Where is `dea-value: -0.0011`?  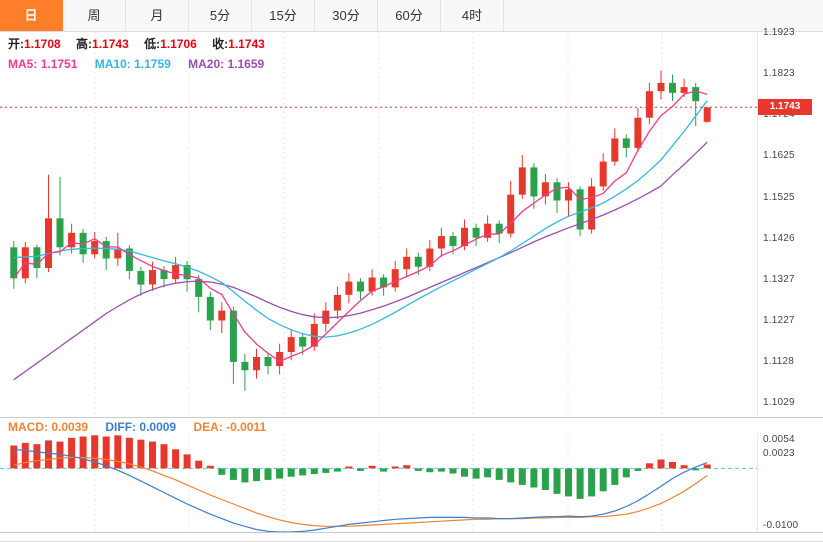
dea-value: -0.0011 is located at coordinates (246, 427).